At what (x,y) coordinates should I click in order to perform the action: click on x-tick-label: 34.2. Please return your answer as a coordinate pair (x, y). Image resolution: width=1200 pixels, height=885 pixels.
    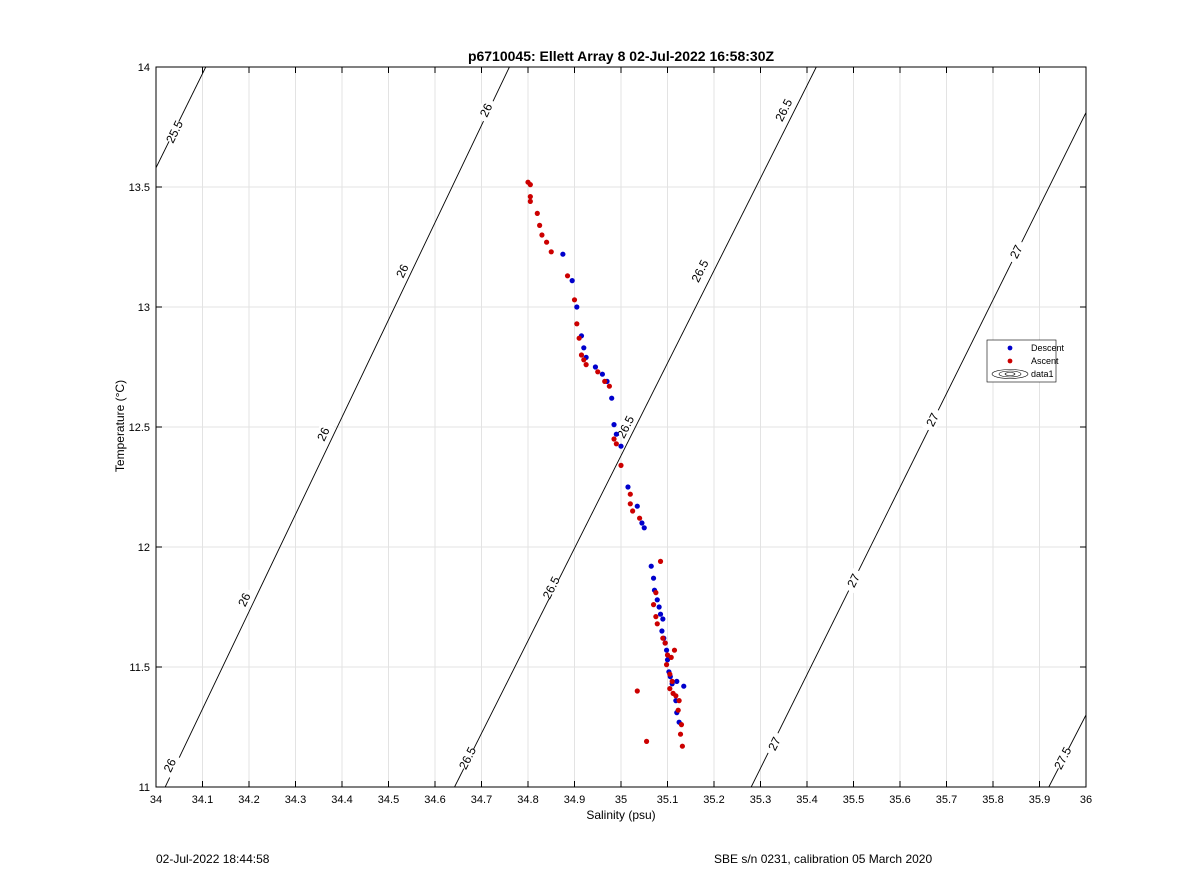
    Looking at the image, I should click on (248, 800).